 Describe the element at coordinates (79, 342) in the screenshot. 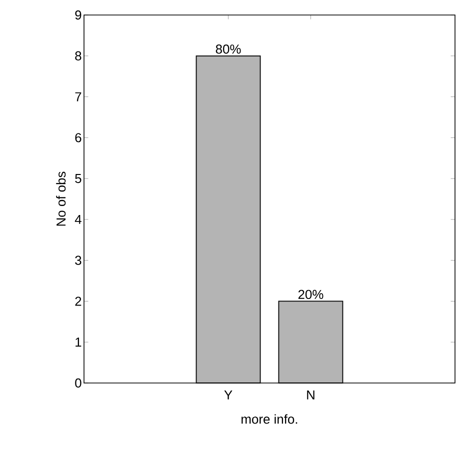

I see `y-tick-label: 1` at that location.